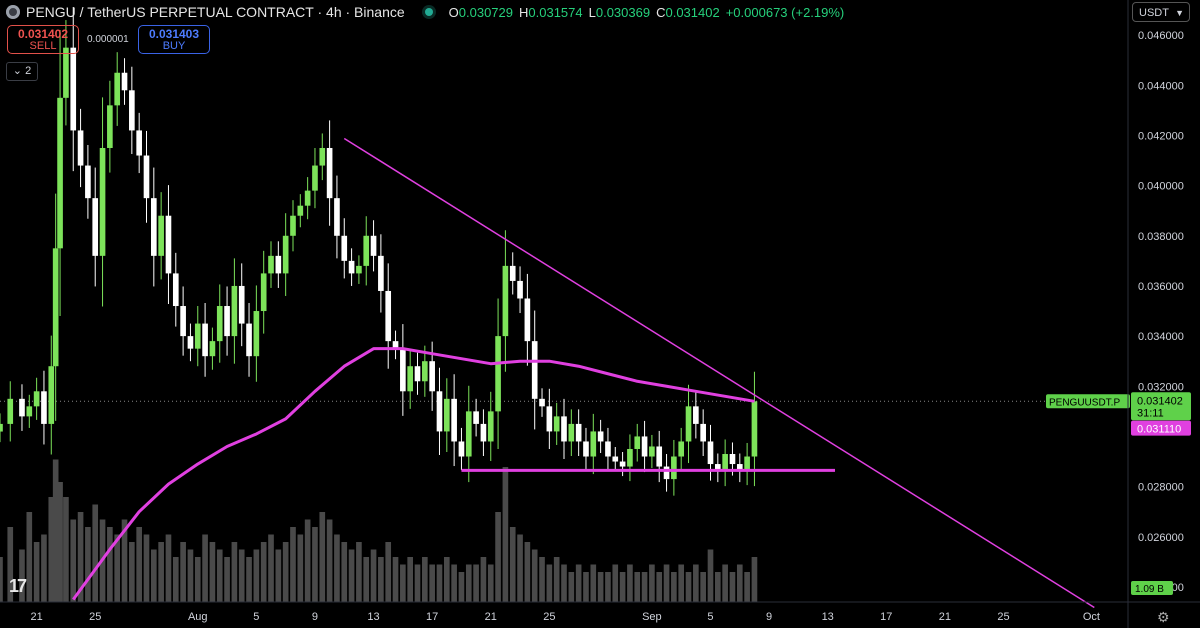 The width and height of the screenshot is (1200, 628). What do you see at coordinates (1152, 588) in the screenshot?
I see `volume-tag-bg` at bounding box center [1152, 588].